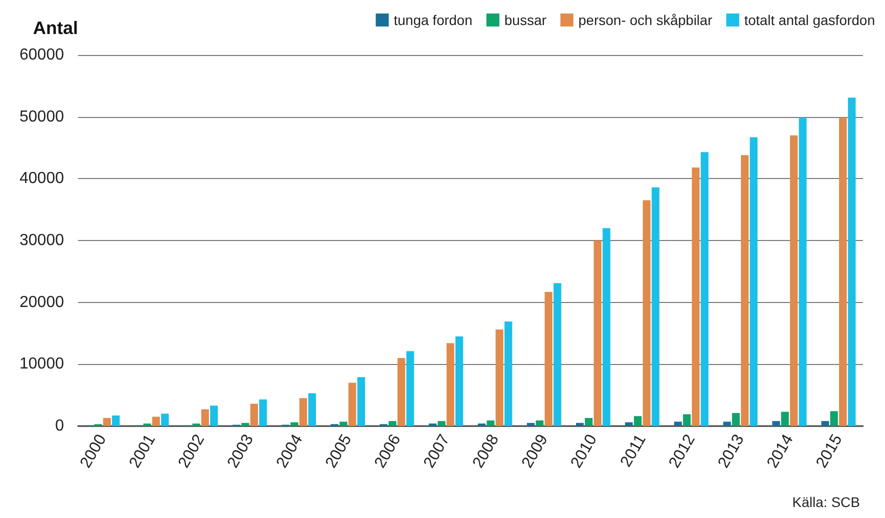 Image resolution: width=885 pixels, height=518 pixels. I want to click on legend-label: bussar, so click(525, 20).